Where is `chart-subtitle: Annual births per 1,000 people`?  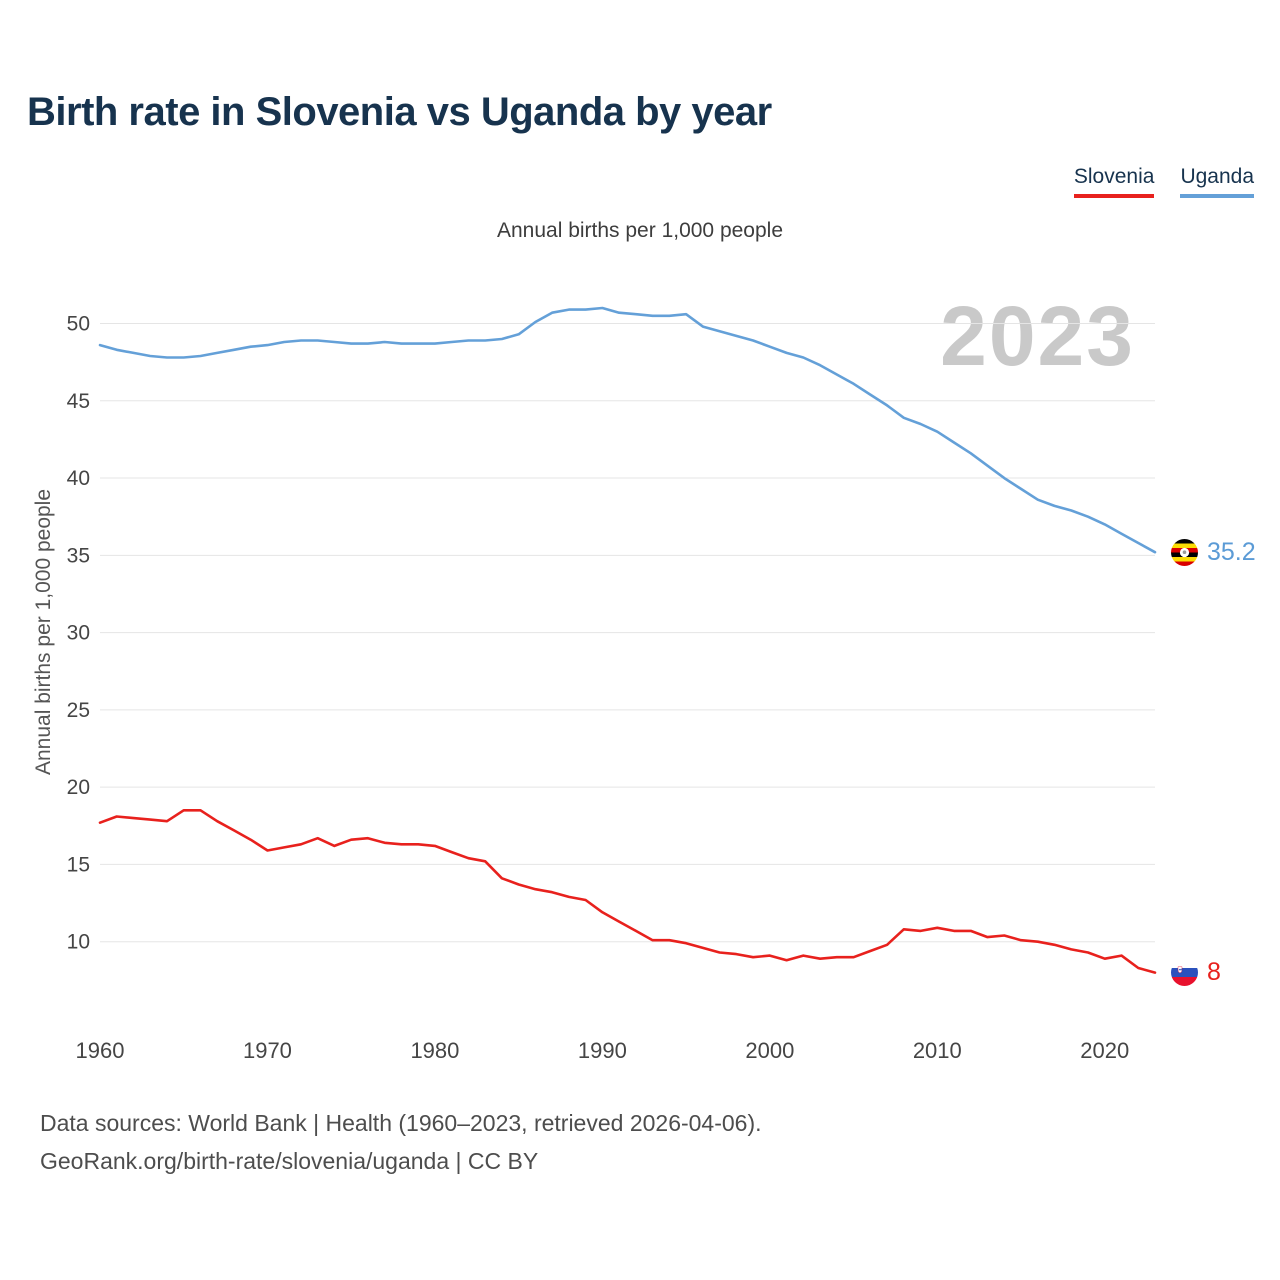
chart-subtitle: Annual births per 1,000 people is located at coordinates (640, 230).